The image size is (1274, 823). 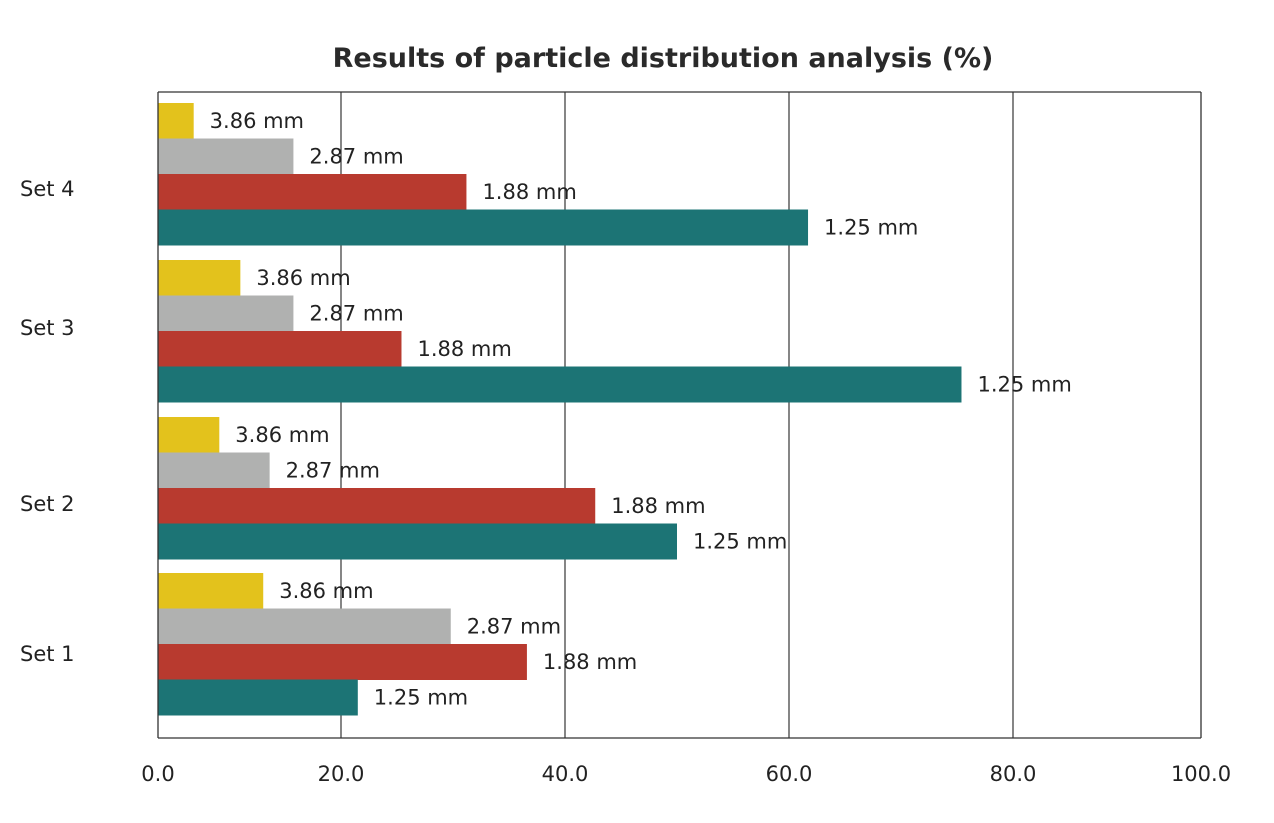 What do you see at coordinates (565, 774) in the screenshot?
I see `x-tick-label: 40.0` at bounding box center [565, 774].